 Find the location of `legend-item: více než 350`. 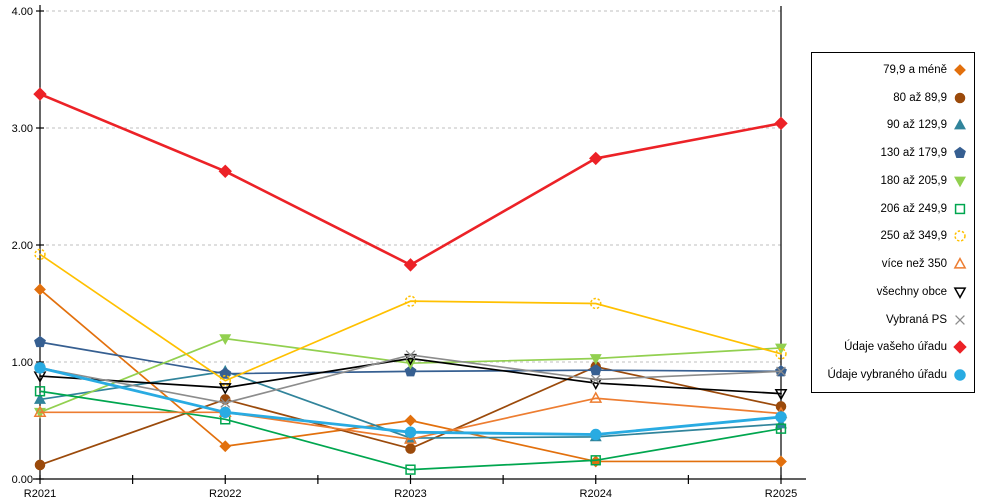

legend-item: více než 350 is located at coordinates (893, 264).